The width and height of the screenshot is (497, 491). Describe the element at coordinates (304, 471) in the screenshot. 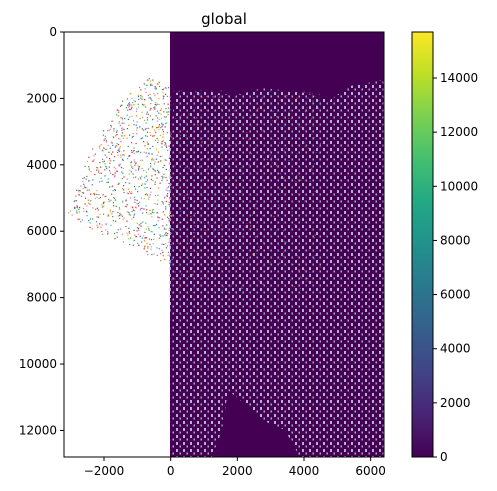

I see `x-tick-label: 4000` at that location.